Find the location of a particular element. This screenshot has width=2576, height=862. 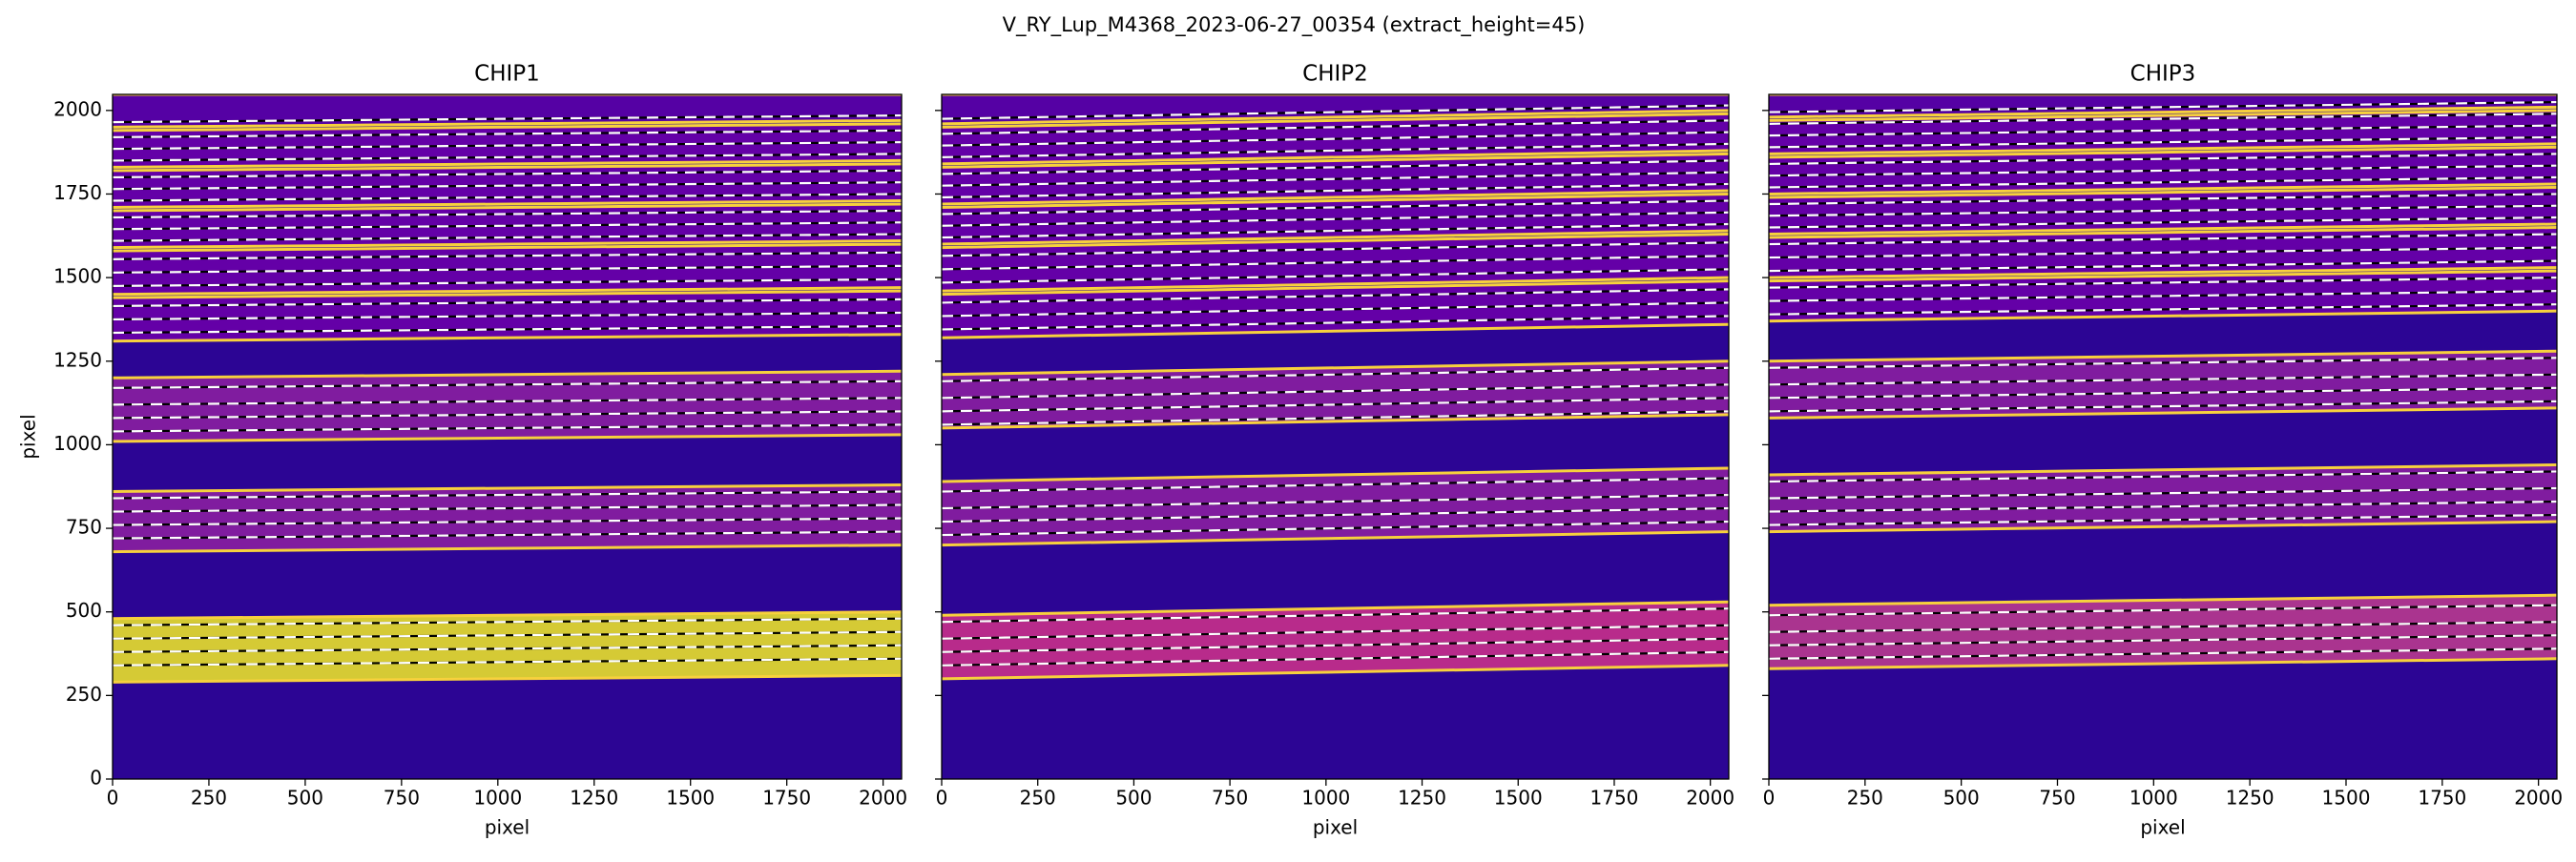

x-tick-label: 0 is located at coordinates (942, 798).